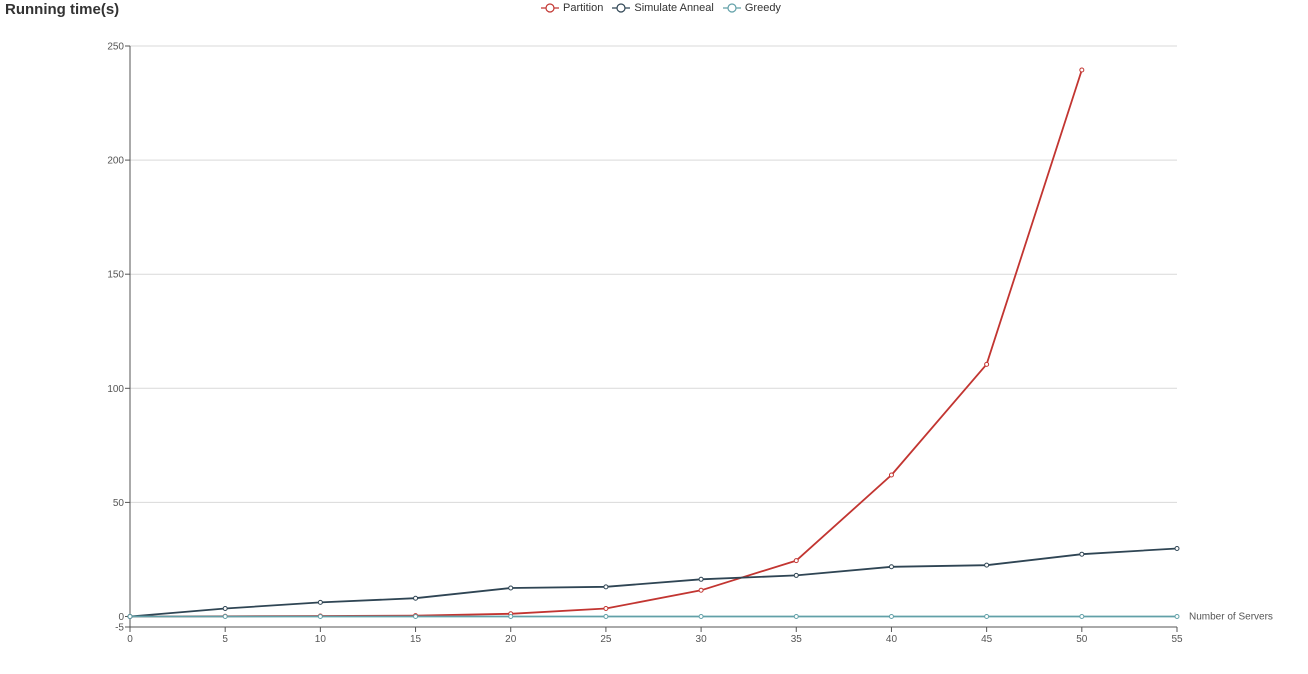 This screenshot has width=1308, height=674. What do you see at coordinates (119, 628) in the screenshot?
I see `y-tick-label: -5` at bounding box center [119, 628].